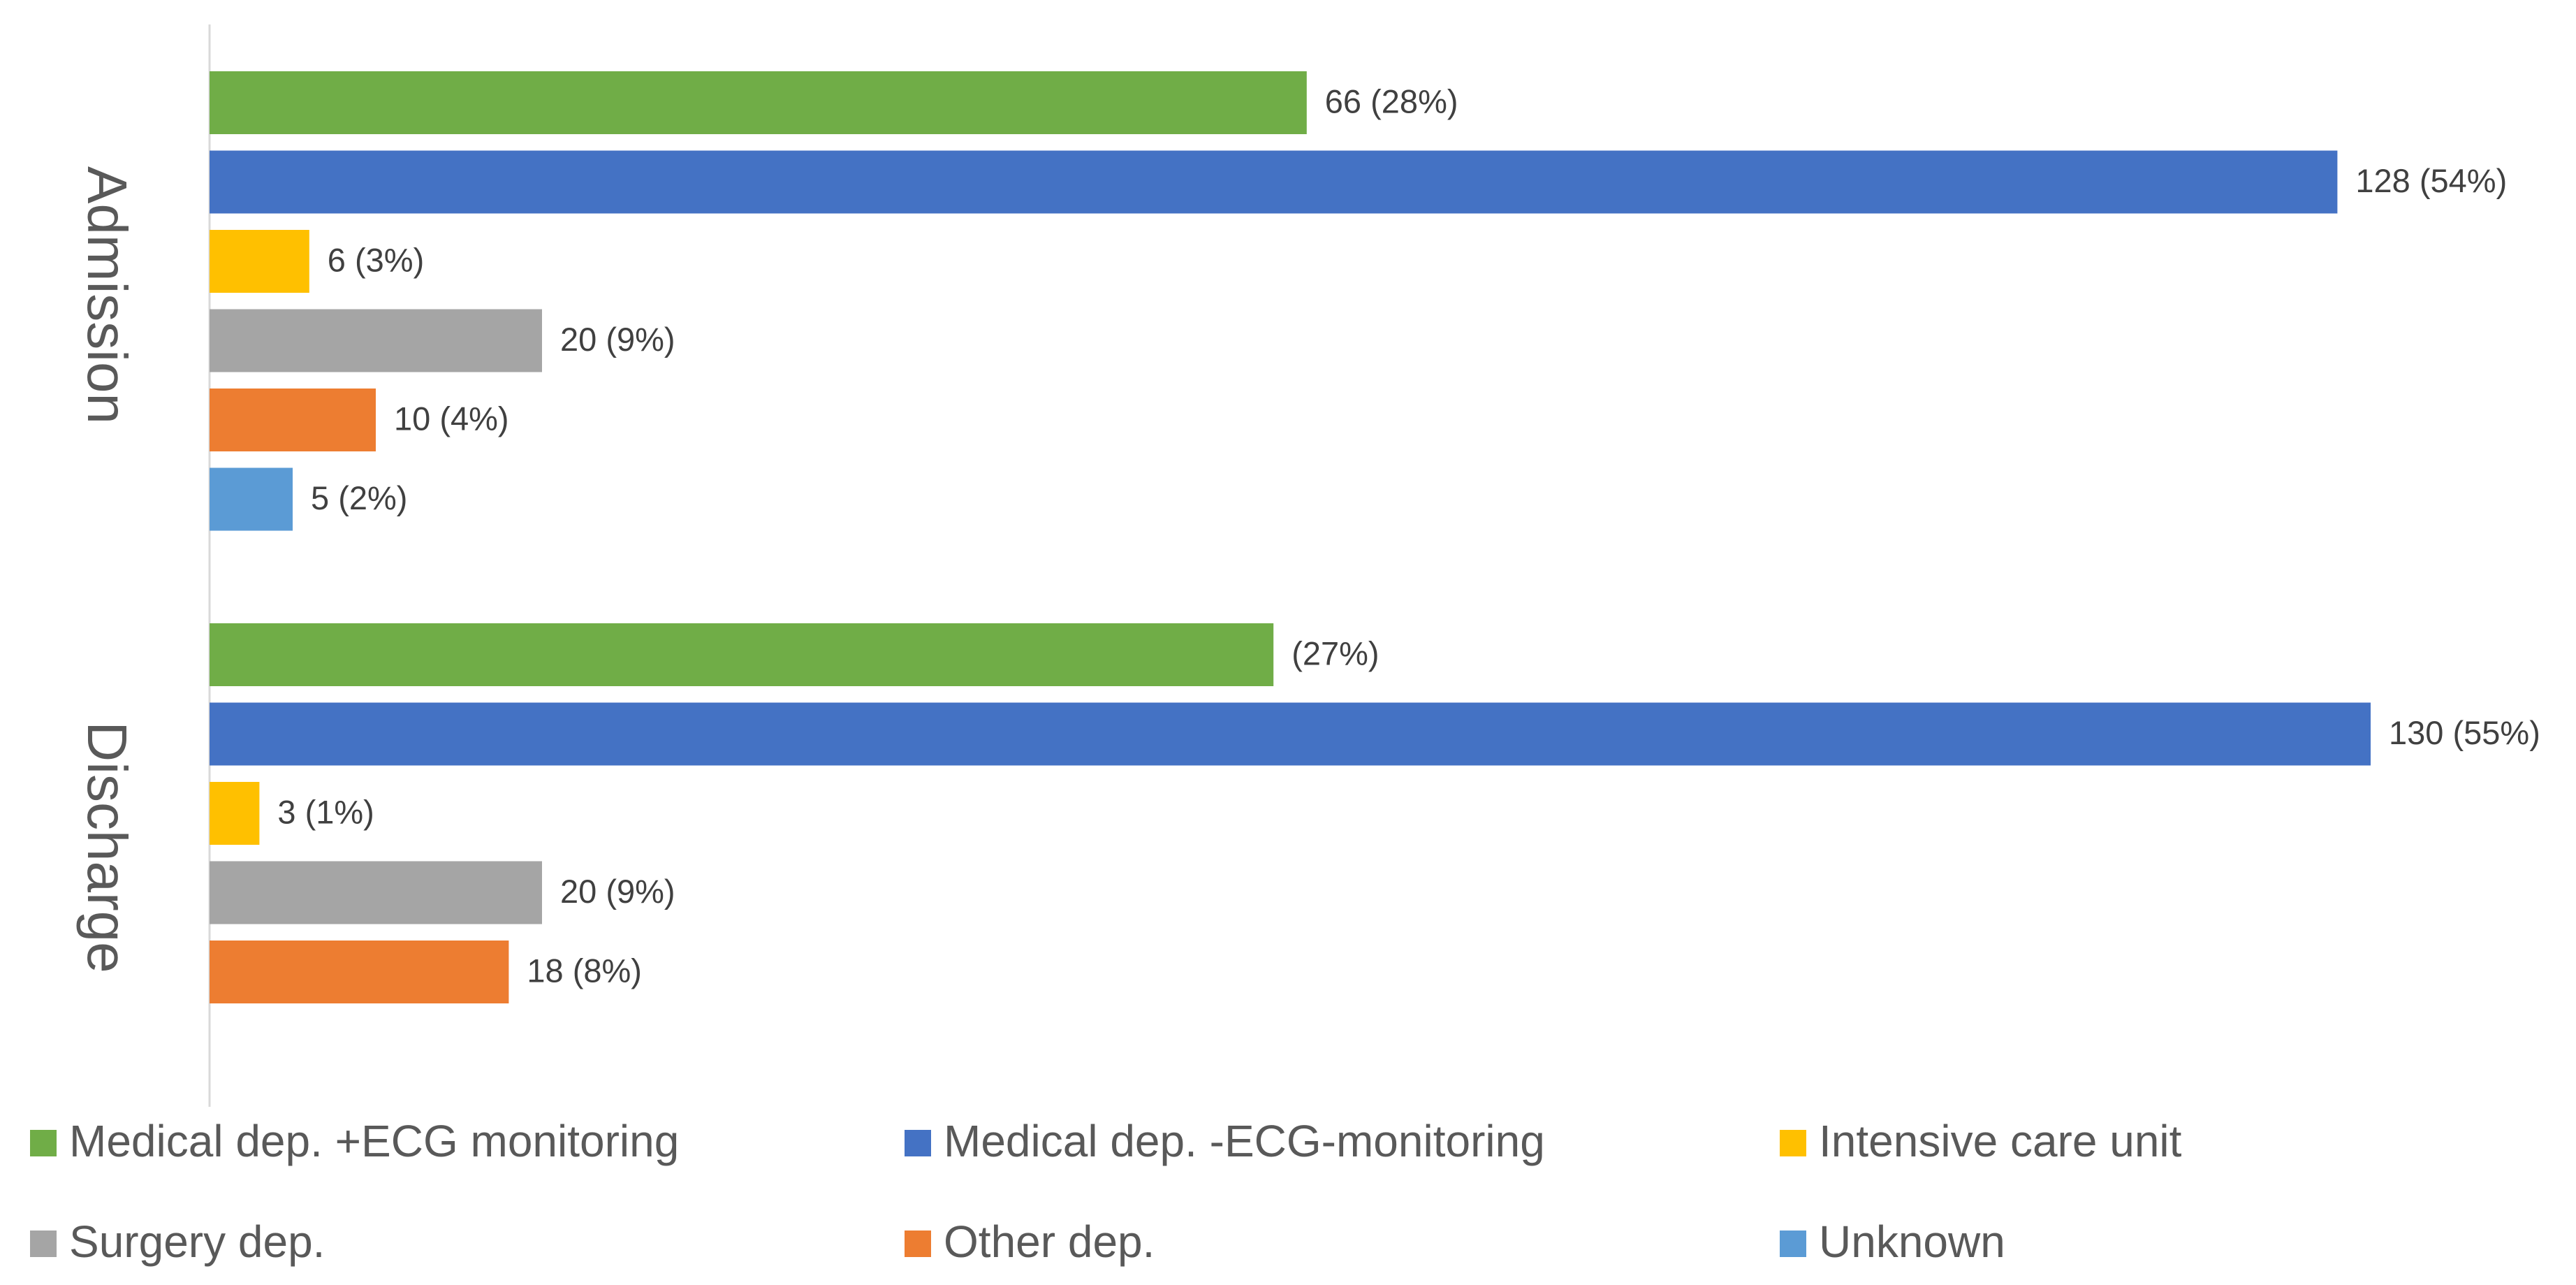 This screenshot has height=1285, width=2576. Describe the element at coordinates (1049, 1242) in the screenshot. I see `legend-label: Other dep.` at that location.